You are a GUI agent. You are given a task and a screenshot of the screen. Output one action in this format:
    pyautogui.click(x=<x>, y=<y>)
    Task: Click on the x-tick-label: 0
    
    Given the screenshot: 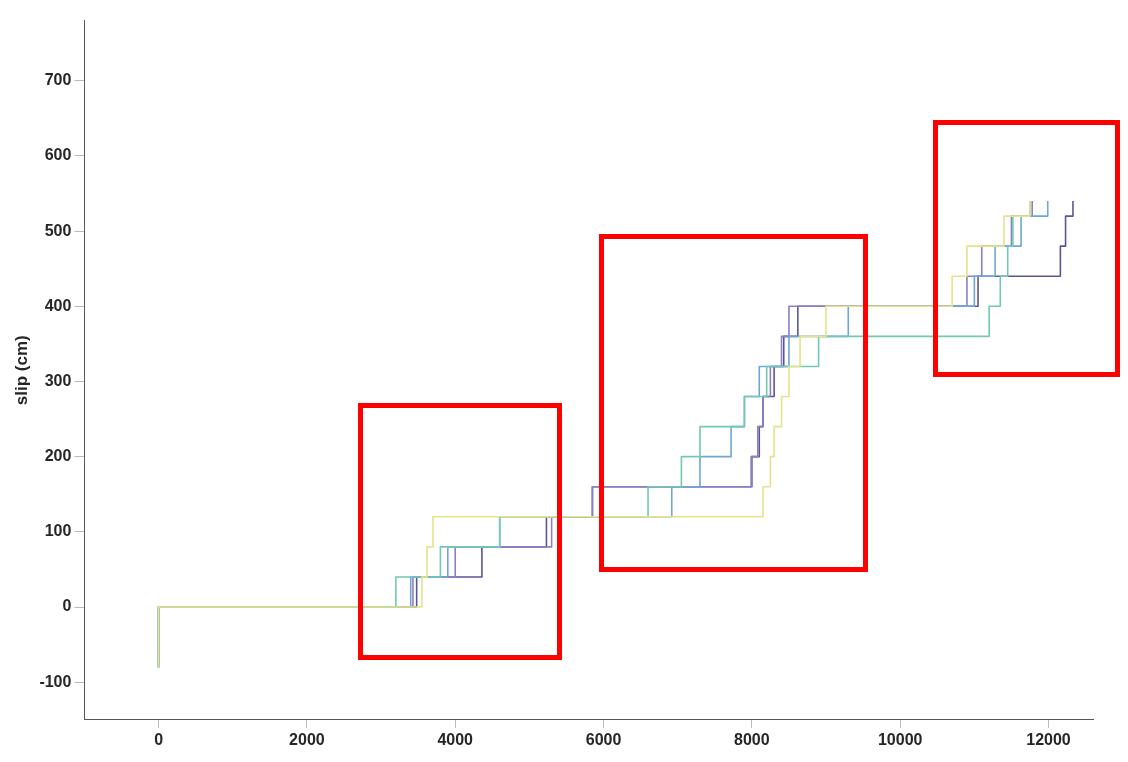 What is the action you would take?
    pyautogui.click(x=159, y=739)
    